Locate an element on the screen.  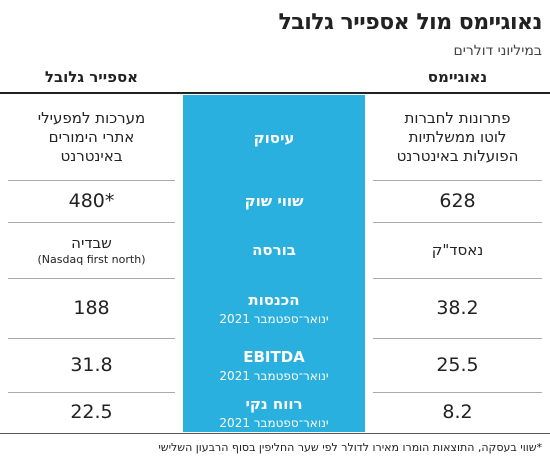
right-cell: 8.2 is located at coordinates (457, 412).